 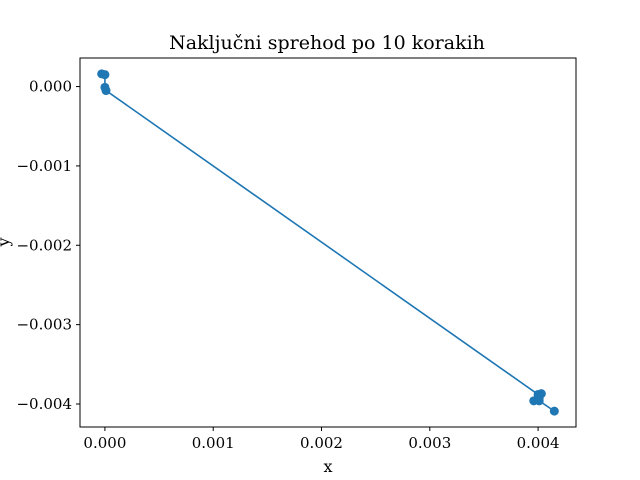 I want to click on y-tick-label: −0.004, so click(x=44, y=404).